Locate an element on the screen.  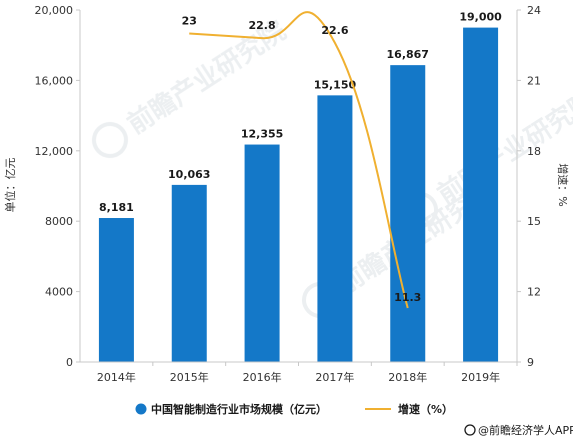
legend-bar-label: 中国智能制造行业市场规模（亿元） is located at coordinates (239, 409).